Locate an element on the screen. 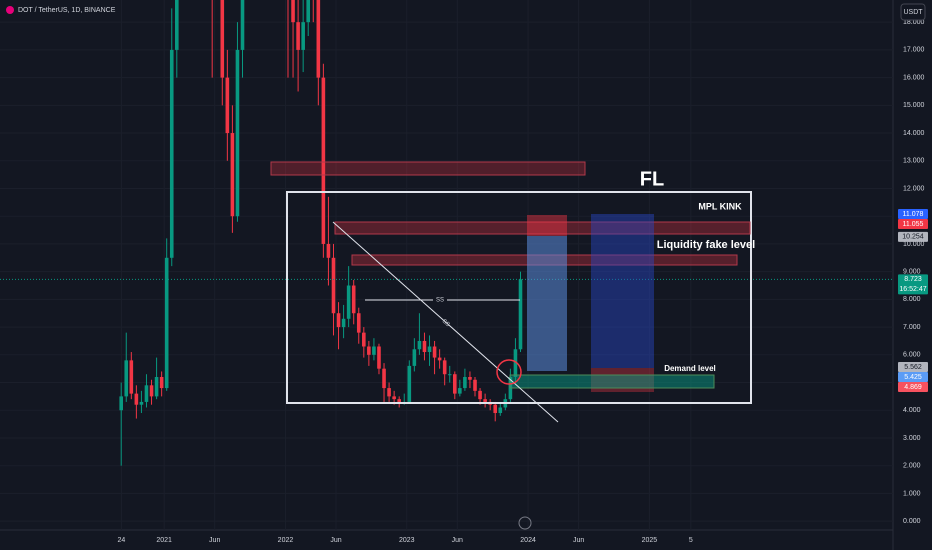 This screenshot has height=550, width=932. y-tick-label: 12.000 is located at coordinates (914, 188).